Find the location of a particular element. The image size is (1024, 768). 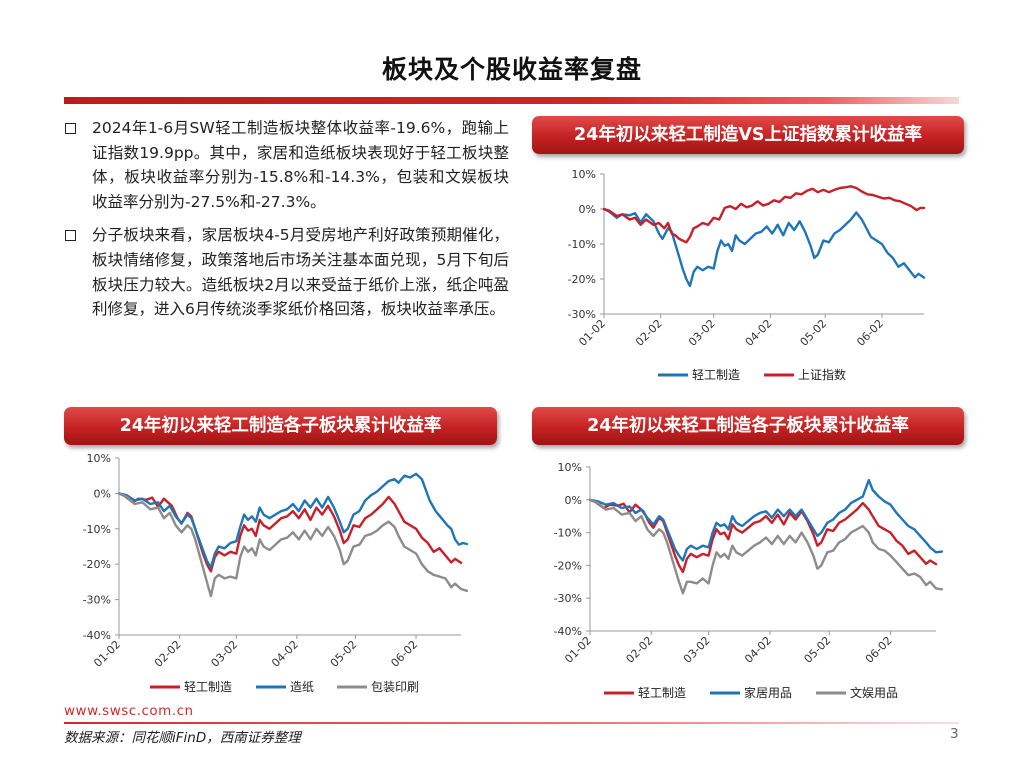

legend-label: 包装印刷 is located at coordinates (395, 687).